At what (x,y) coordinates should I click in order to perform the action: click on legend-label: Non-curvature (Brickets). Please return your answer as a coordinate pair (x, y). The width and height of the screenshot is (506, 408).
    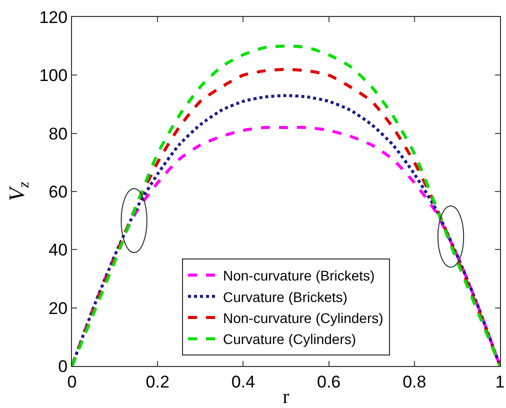
    Looking at the image, I should click on (299, 276).